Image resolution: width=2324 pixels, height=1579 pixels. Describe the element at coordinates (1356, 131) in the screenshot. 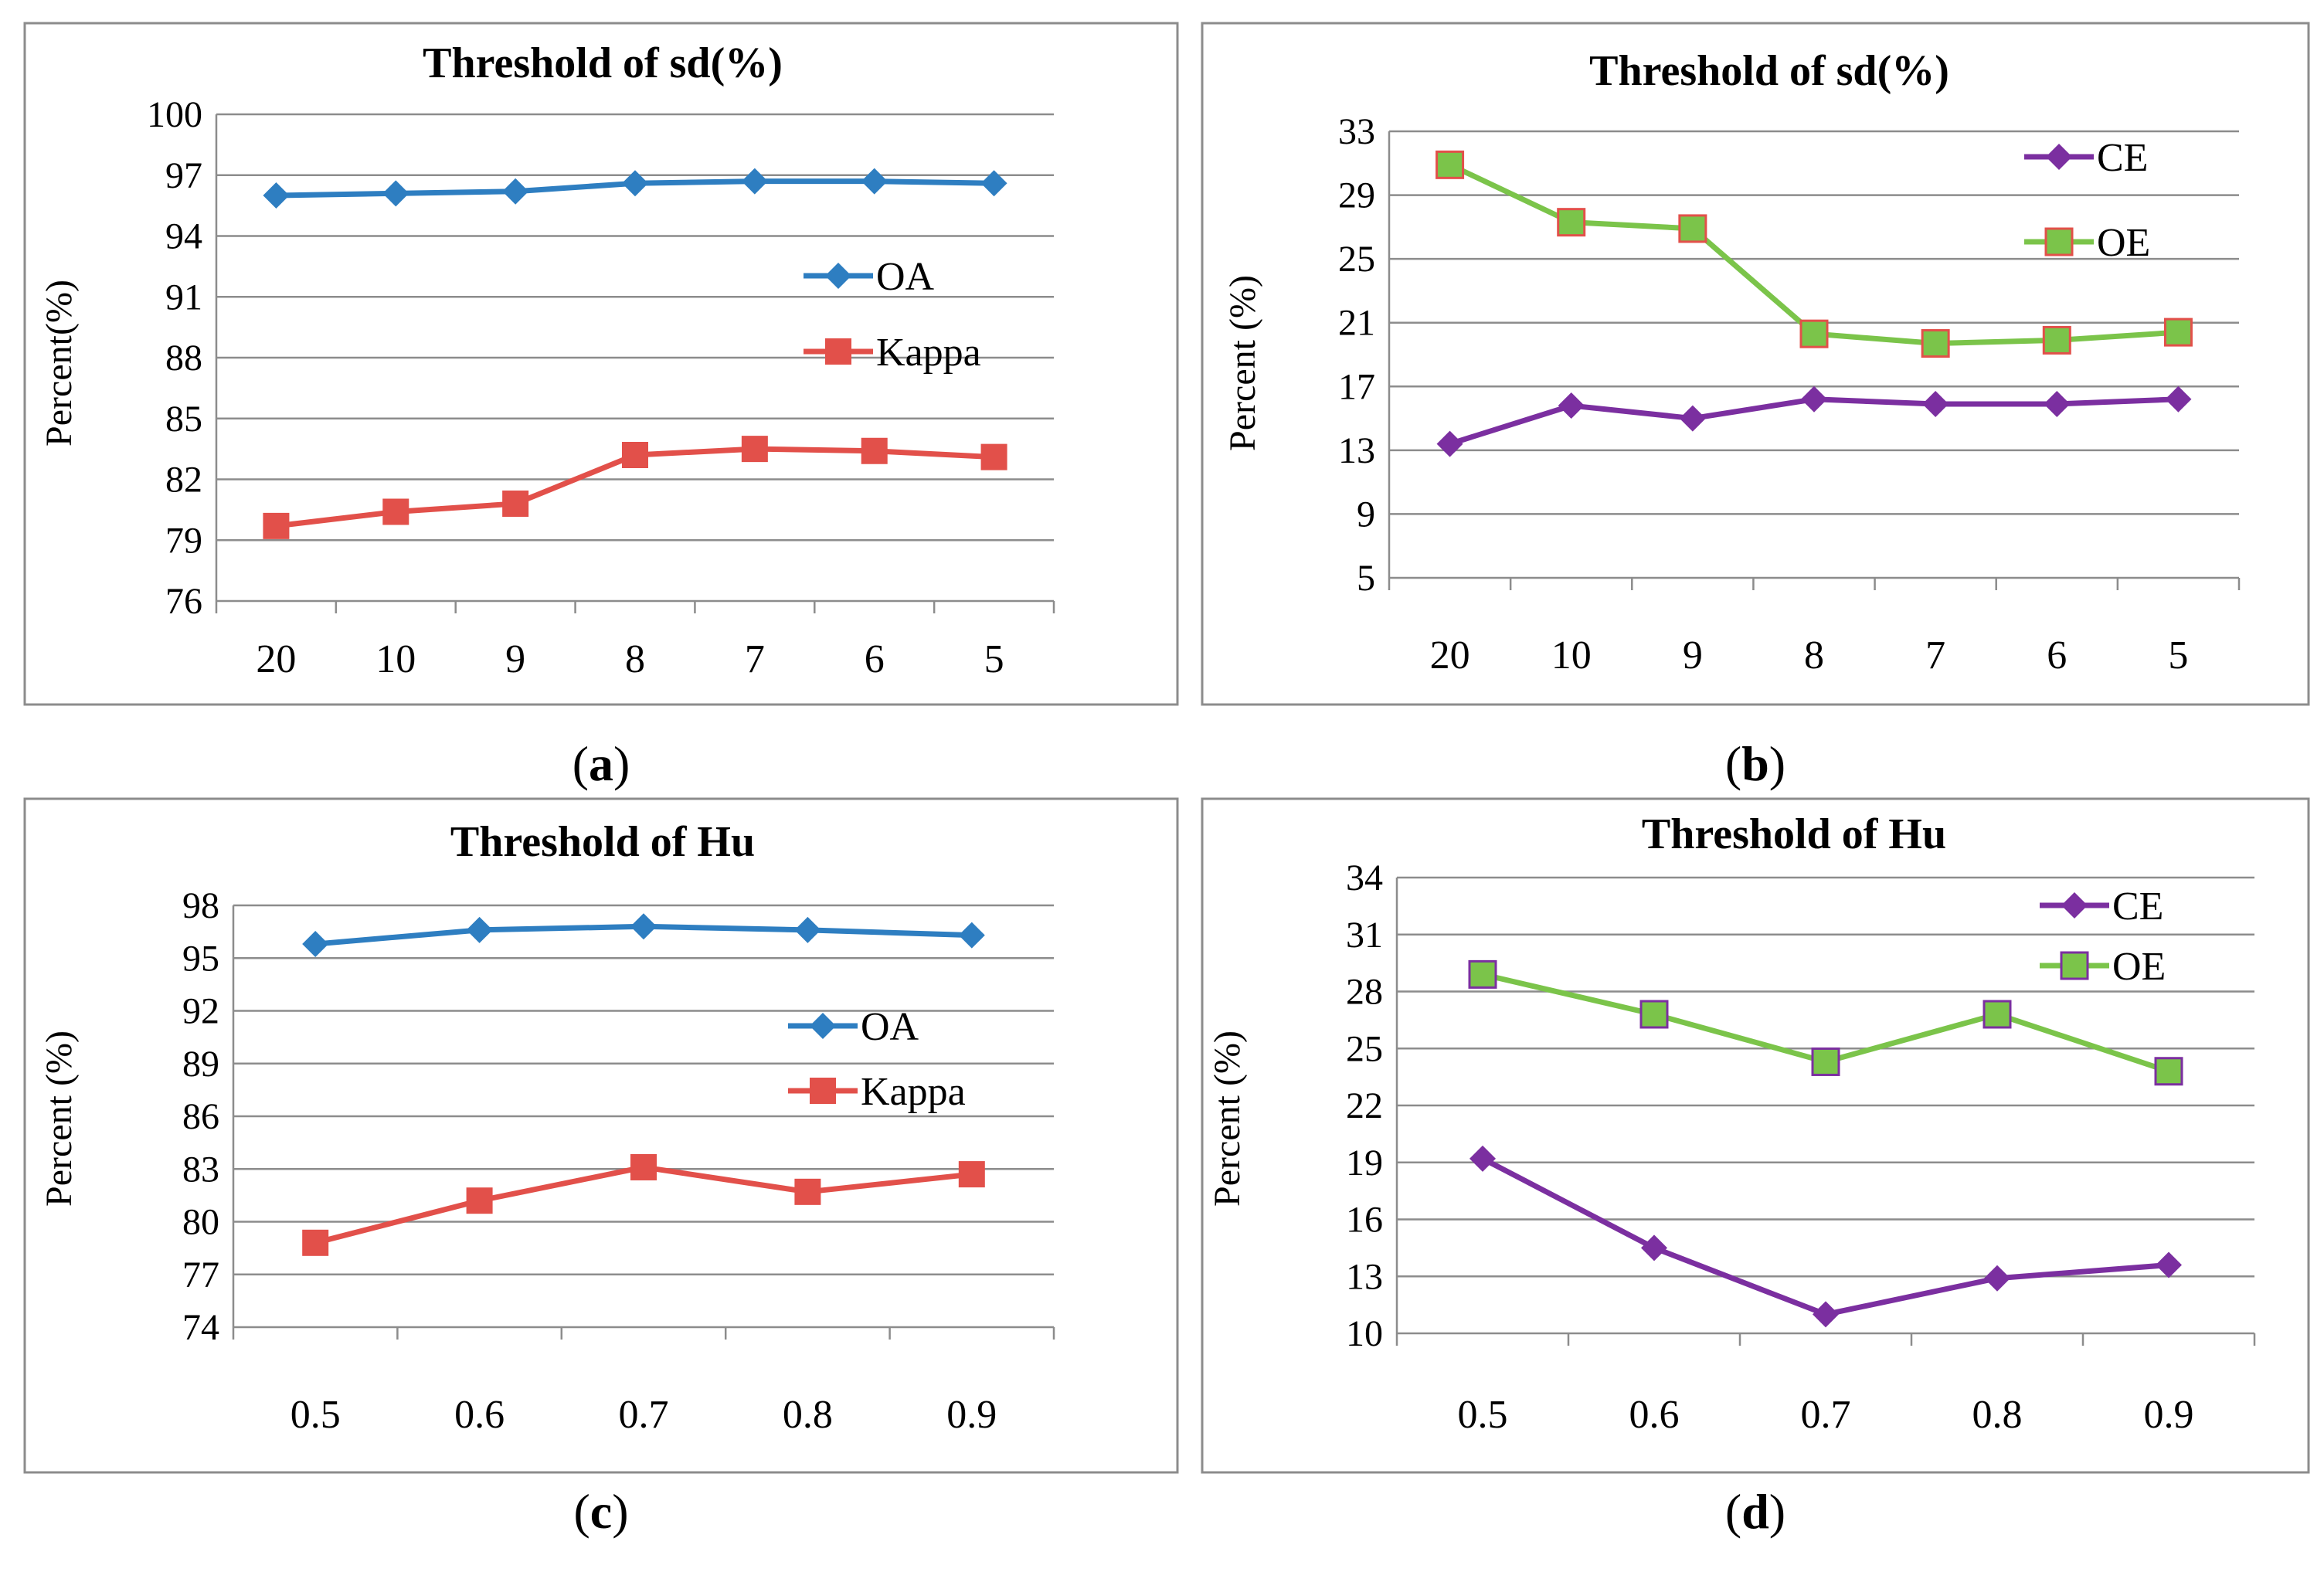

I see `y-tick-label: 33` at that location.